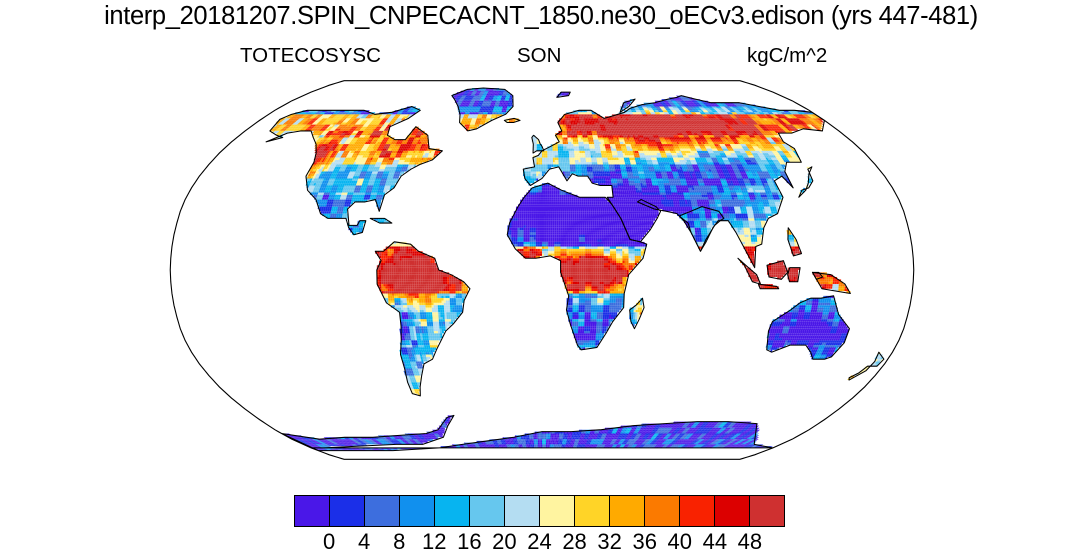 The height and width of the screenshot is (559, 1082). I want to click on colorbar: 0 4 8 12 16 20 24 28 32 36 40 44 48, so click(540, 526).